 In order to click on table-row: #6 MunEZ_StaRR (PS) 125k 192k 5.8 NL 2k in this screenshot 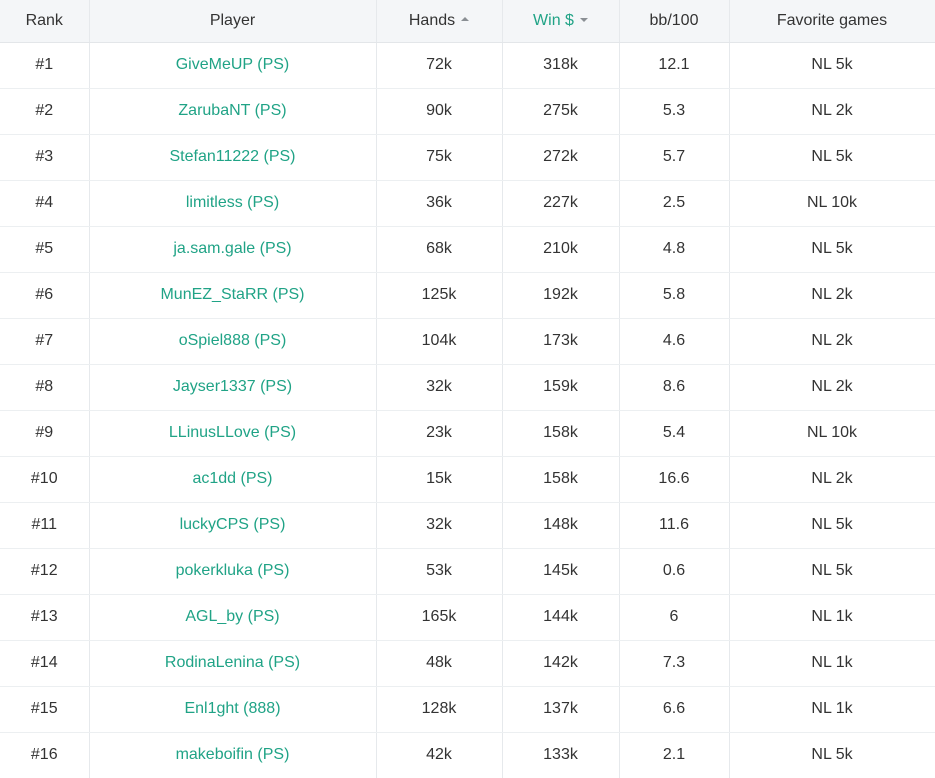, I will do `click(467, 295)`.